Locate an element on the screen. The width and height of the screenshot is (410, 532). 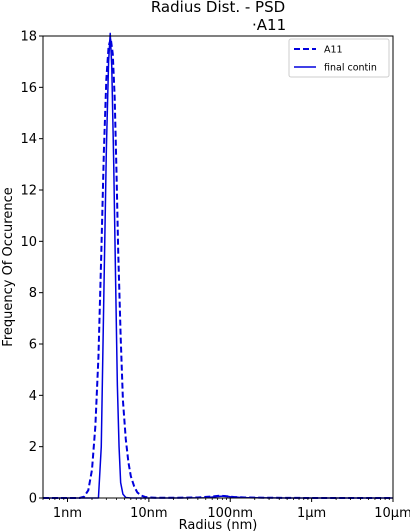
x-tick-label: 10µm is located at coordinates (392, 513).